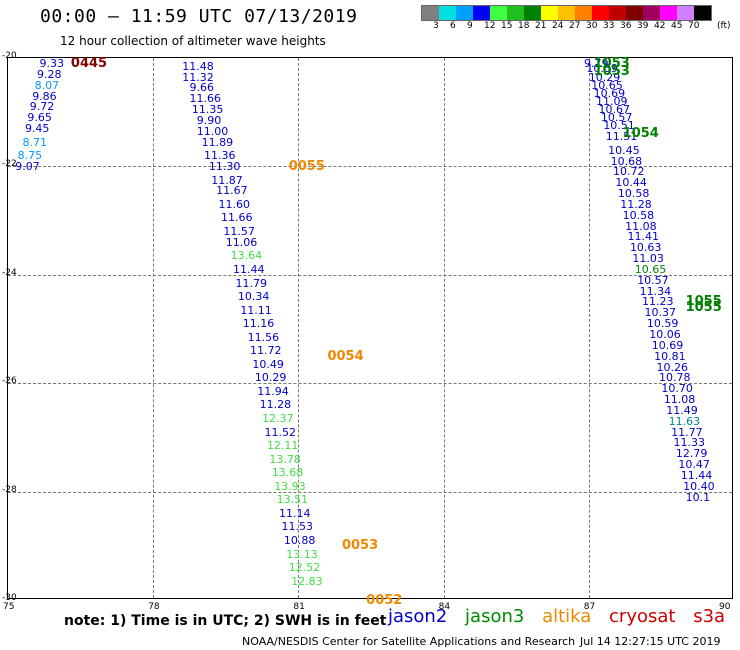 The width and height of the screenshot is (740, 650). What do you see at coordinates (295, 513) in the screenshot?
I see `wave-height-obs: 11.14` at bounding box center [295, 513].